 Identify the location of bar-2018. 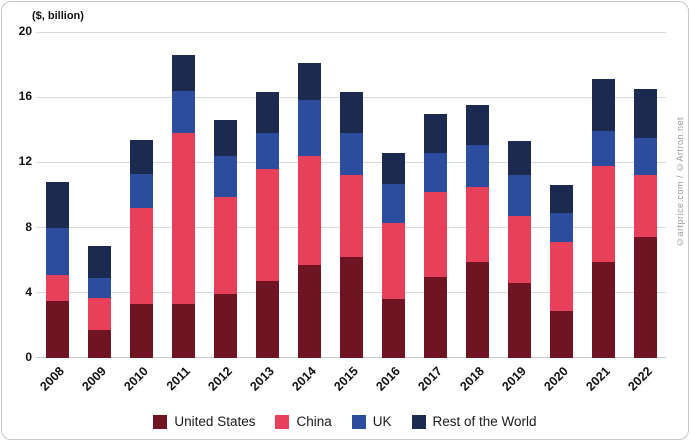
(477, 231).